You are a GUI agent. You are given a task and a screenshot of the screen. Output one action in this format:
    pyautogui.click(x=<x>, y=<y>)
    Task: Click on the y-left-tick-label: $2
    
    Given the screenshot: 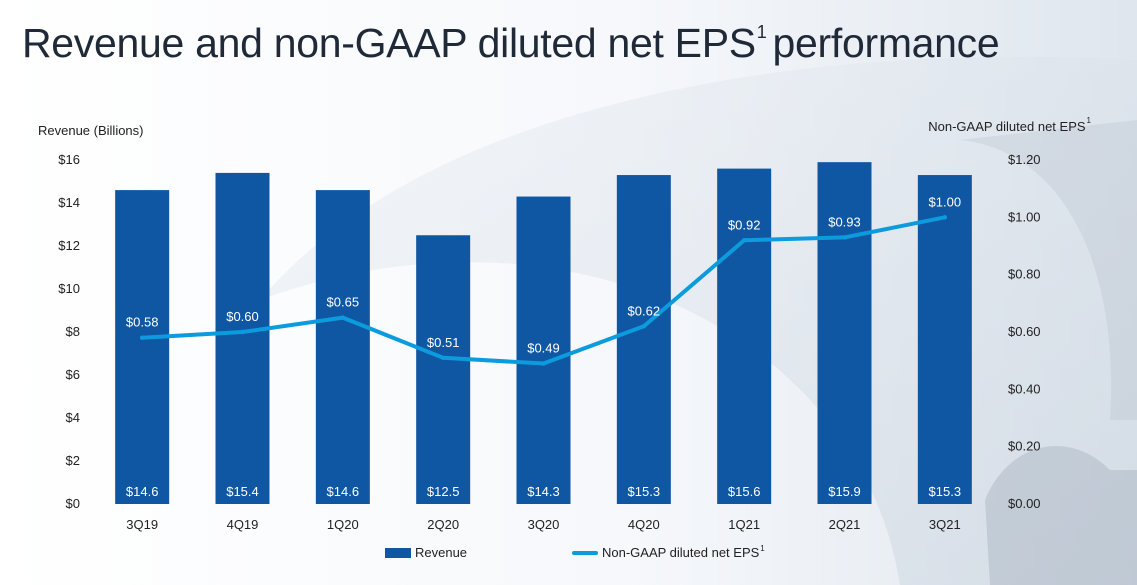 What is the action you would take?
    pyautogui.click(x=73, y=460)
    